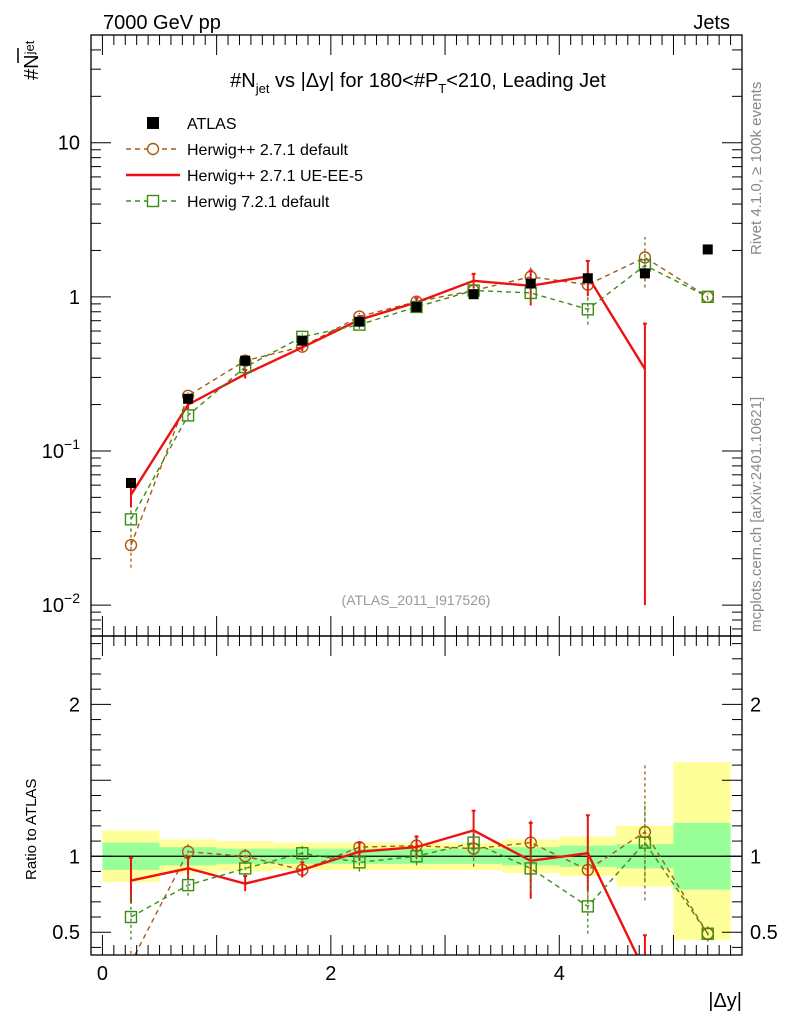 Image resolution: width=786 pixels, height=1024 pixels. I want to click on legend-label: ATLAS, so click(212, 124).